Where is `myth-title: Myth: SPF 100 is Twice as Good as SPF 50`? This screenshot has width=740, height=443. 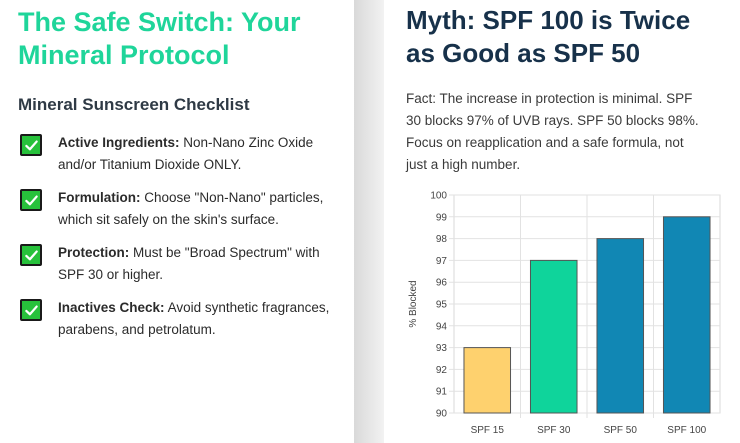 myth-title: Myth: SPF 100 is Twice as Good as SPF 50 is located at coordinates (548, 36).